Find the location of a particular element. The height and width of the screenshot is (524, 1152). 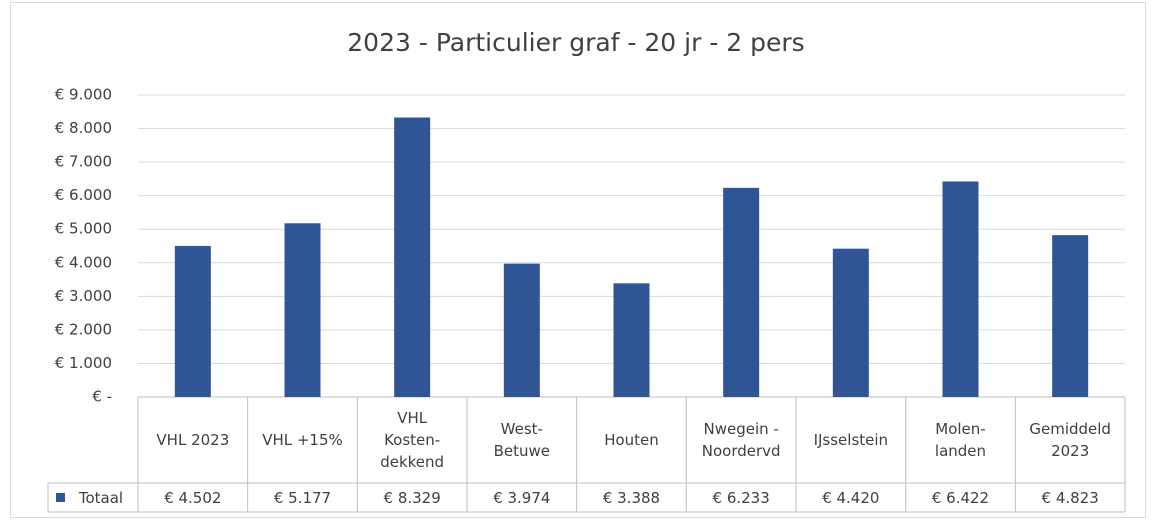

y-tick-label: € 6.000 is located at coordinates (83, 195).